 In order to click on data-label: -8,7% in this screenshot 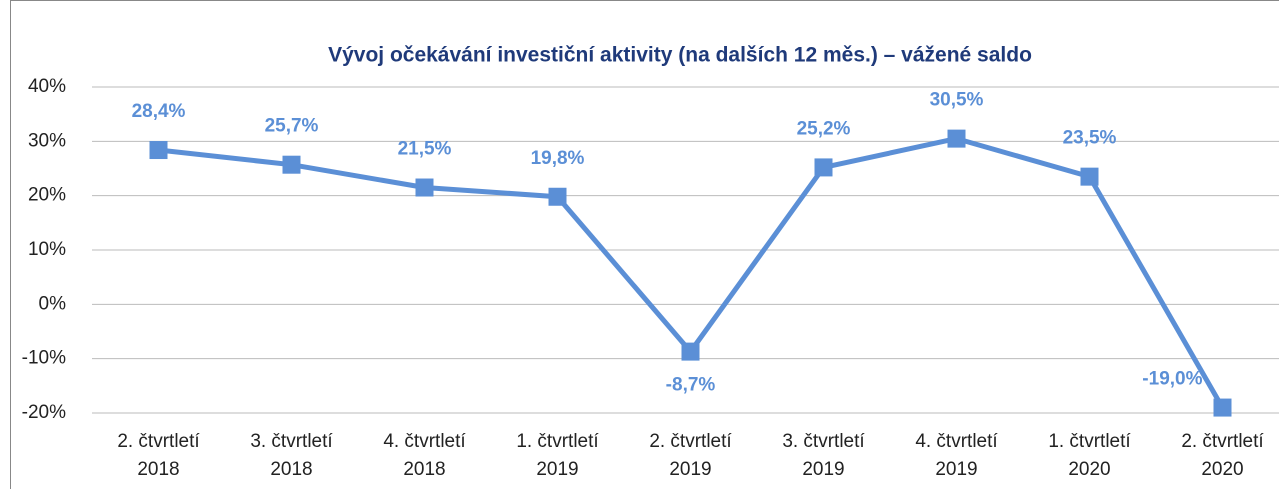, I will do `click(691, 385)`.